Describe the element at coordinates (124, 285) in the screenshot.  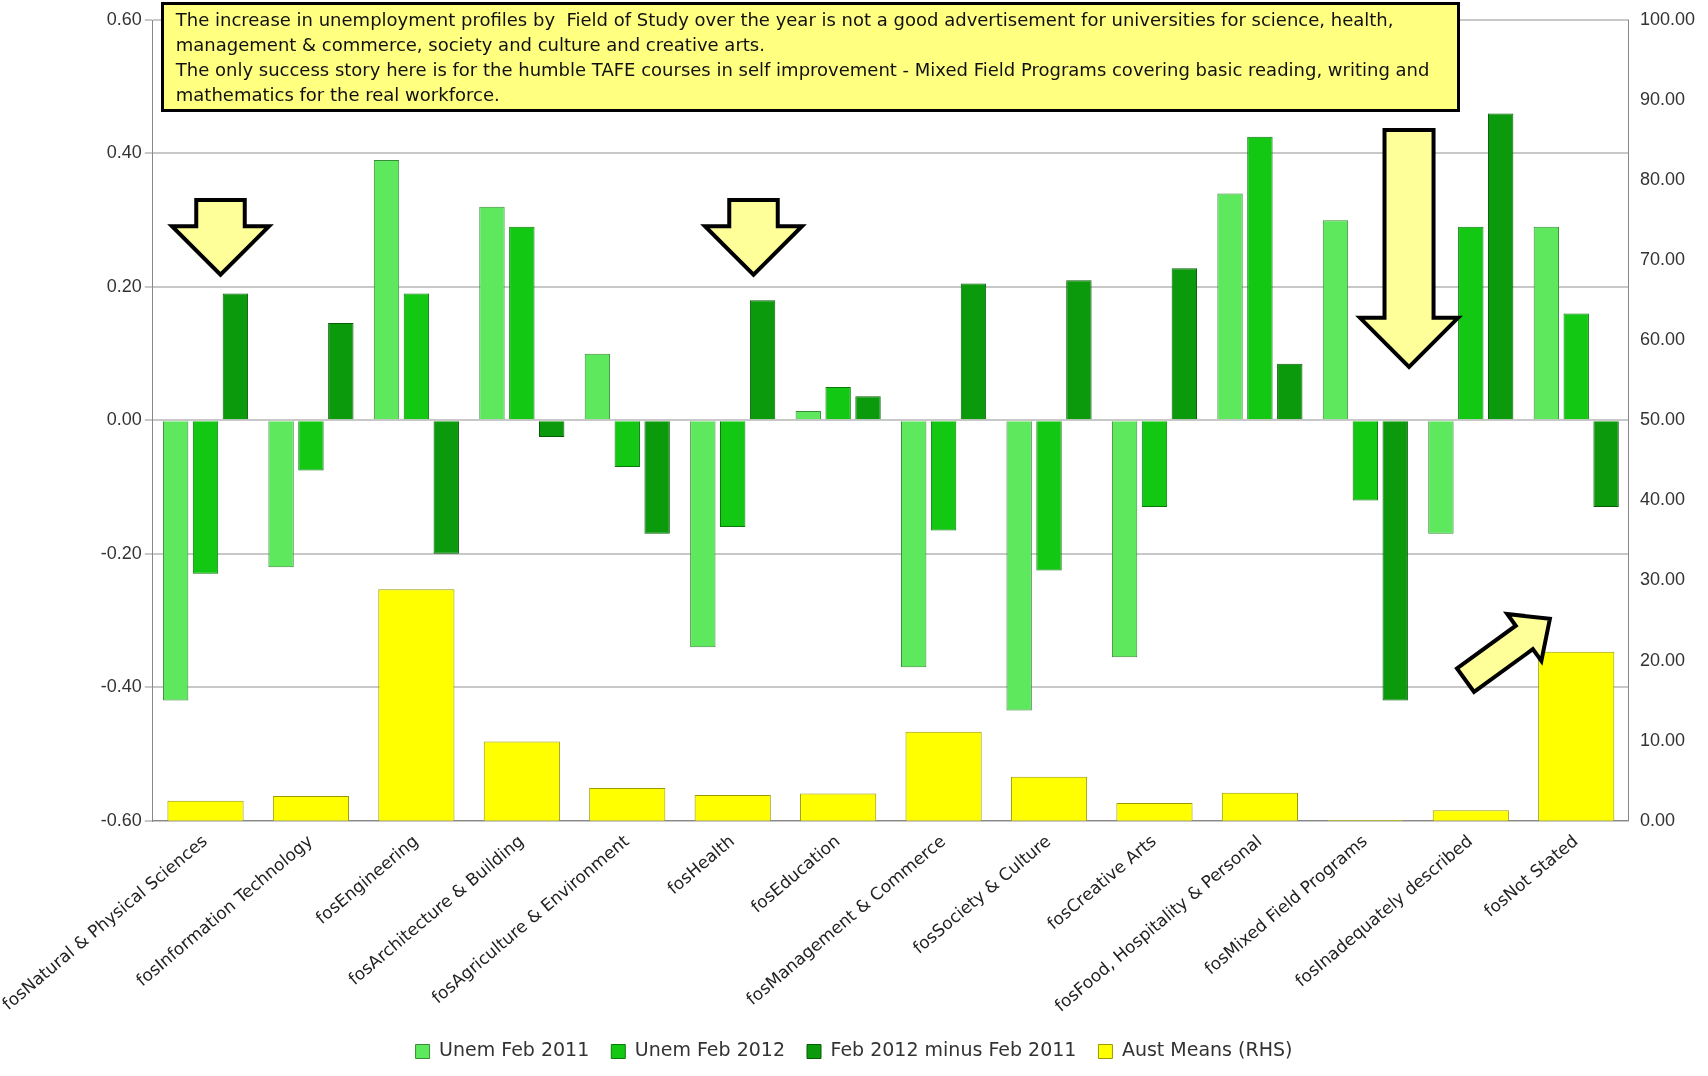
I see `y-tick-label: 0.20` at that location.